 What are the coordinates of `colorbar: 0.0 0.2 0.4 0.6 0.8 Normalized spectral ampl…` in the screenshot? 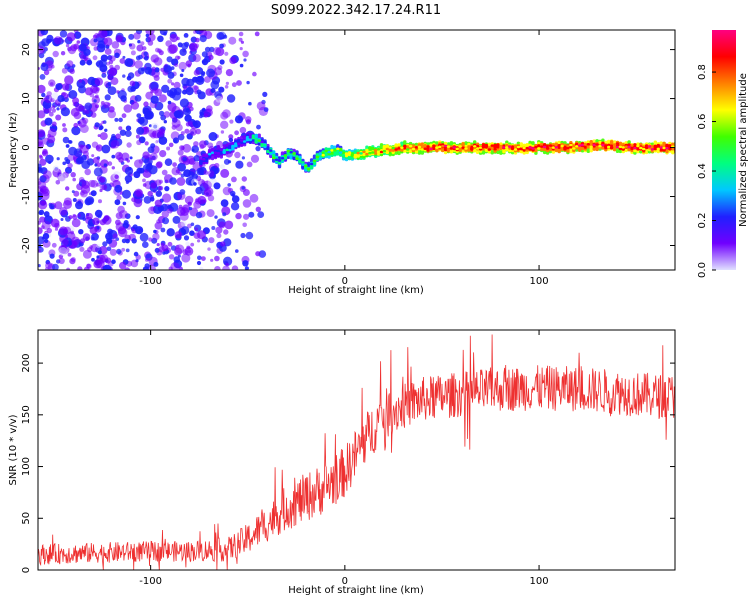 It's located at (723, 154).